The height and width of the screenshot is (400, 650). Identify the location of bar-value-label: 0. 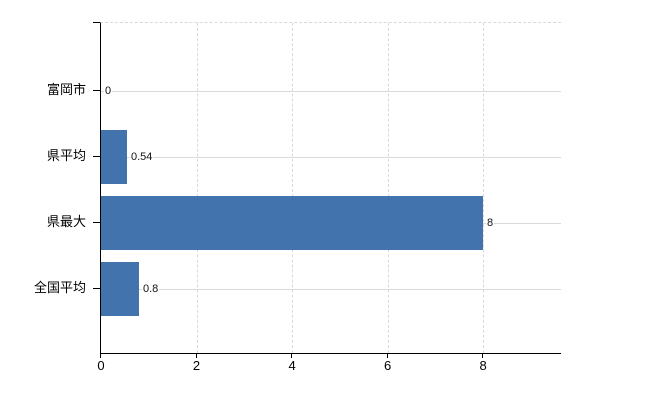
(108, 91).